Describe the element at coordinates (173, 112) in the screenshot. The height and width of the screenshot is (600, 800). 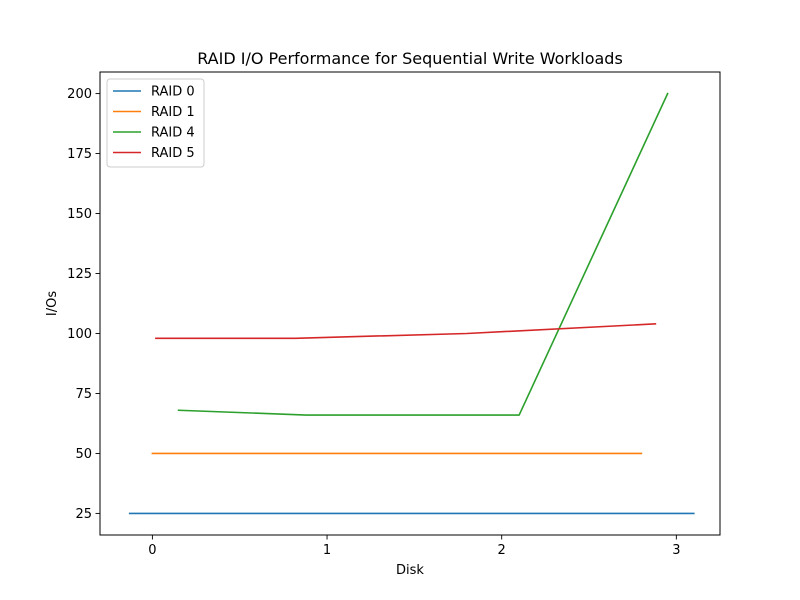
I see `legend-label-2: RAID 1` at that location.